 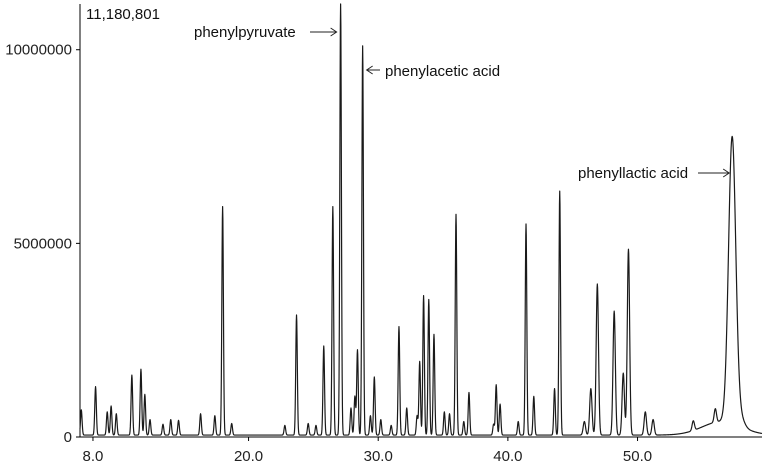 I want to click on peak-annotation: phenyllactic acid, so click(x=654, y=173).